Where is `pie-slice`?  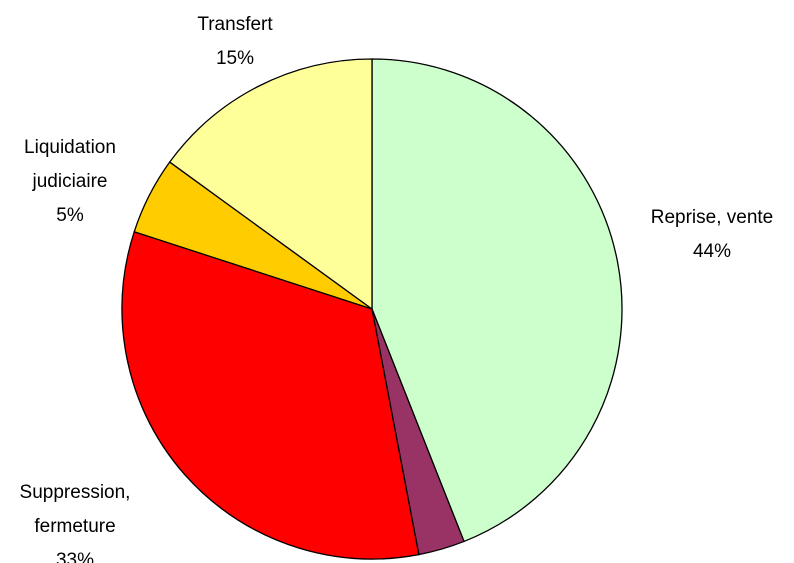
pie-slice is located at coordinates (270, 184).